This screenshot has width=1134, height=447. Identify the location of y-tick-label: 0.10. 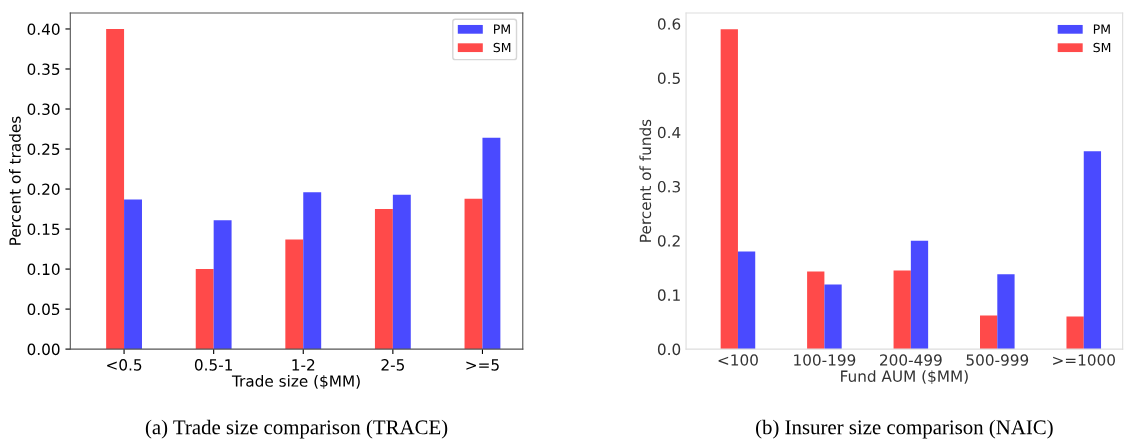
(43, 269).